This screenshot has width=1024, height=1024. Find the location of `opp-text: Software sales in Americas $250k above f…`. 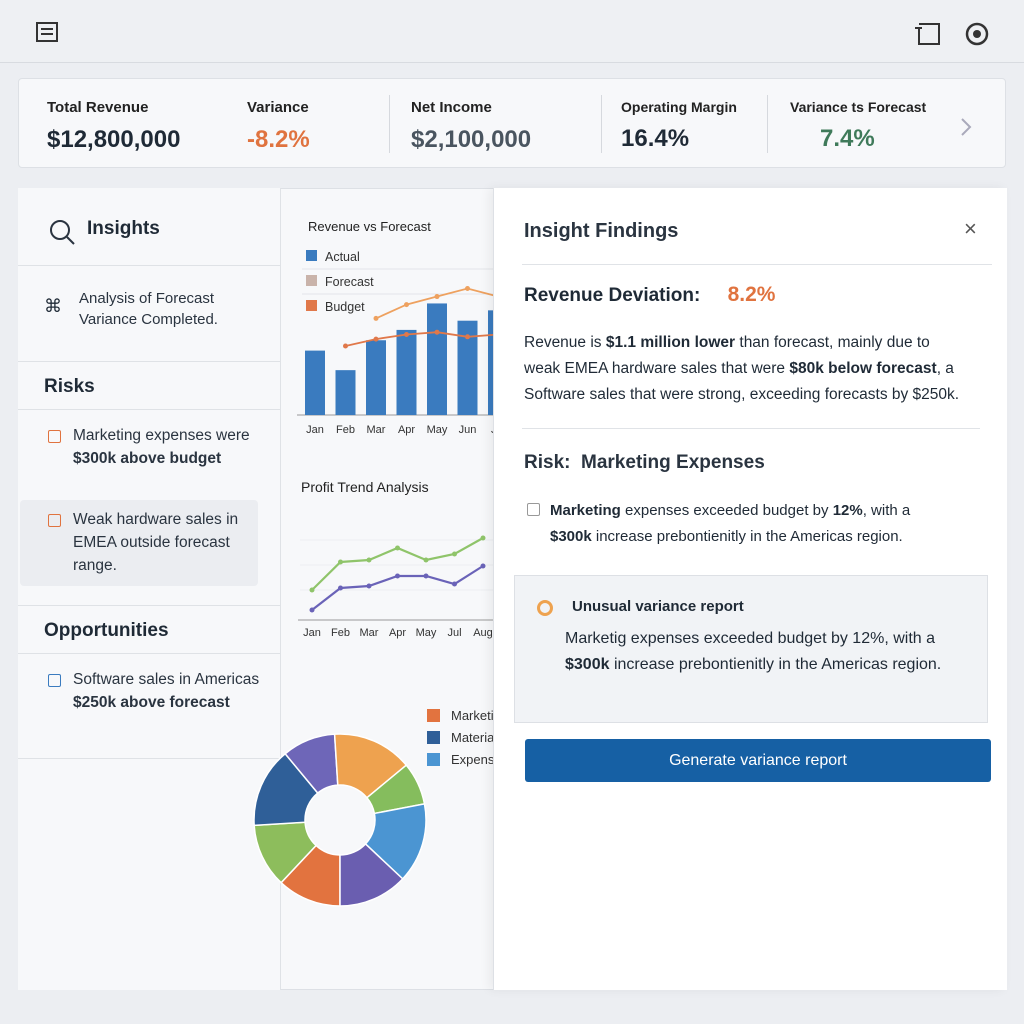

opp-text: Software sales in Americas $250k above f… is located at coordinates (168, 691).